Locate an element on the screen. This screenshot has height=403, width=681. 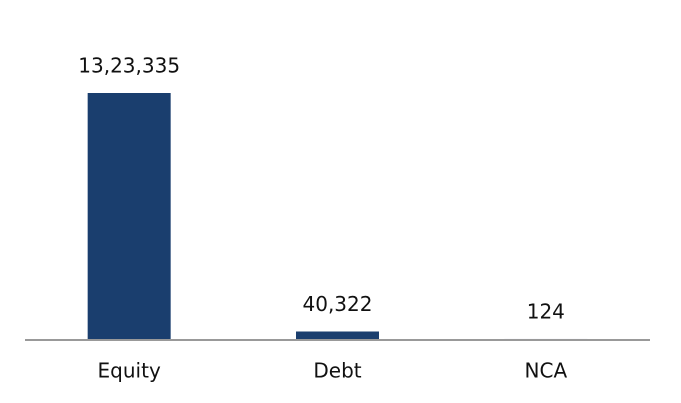
x-tick-label: Equity is located at coordinates (129, 371).